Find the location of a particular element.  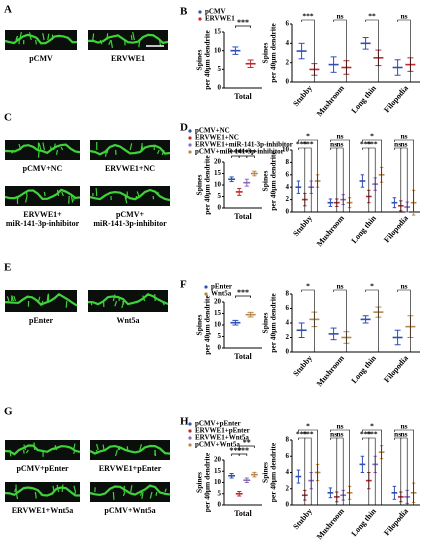

significance-label: ** is located at coordinates (247, 442).